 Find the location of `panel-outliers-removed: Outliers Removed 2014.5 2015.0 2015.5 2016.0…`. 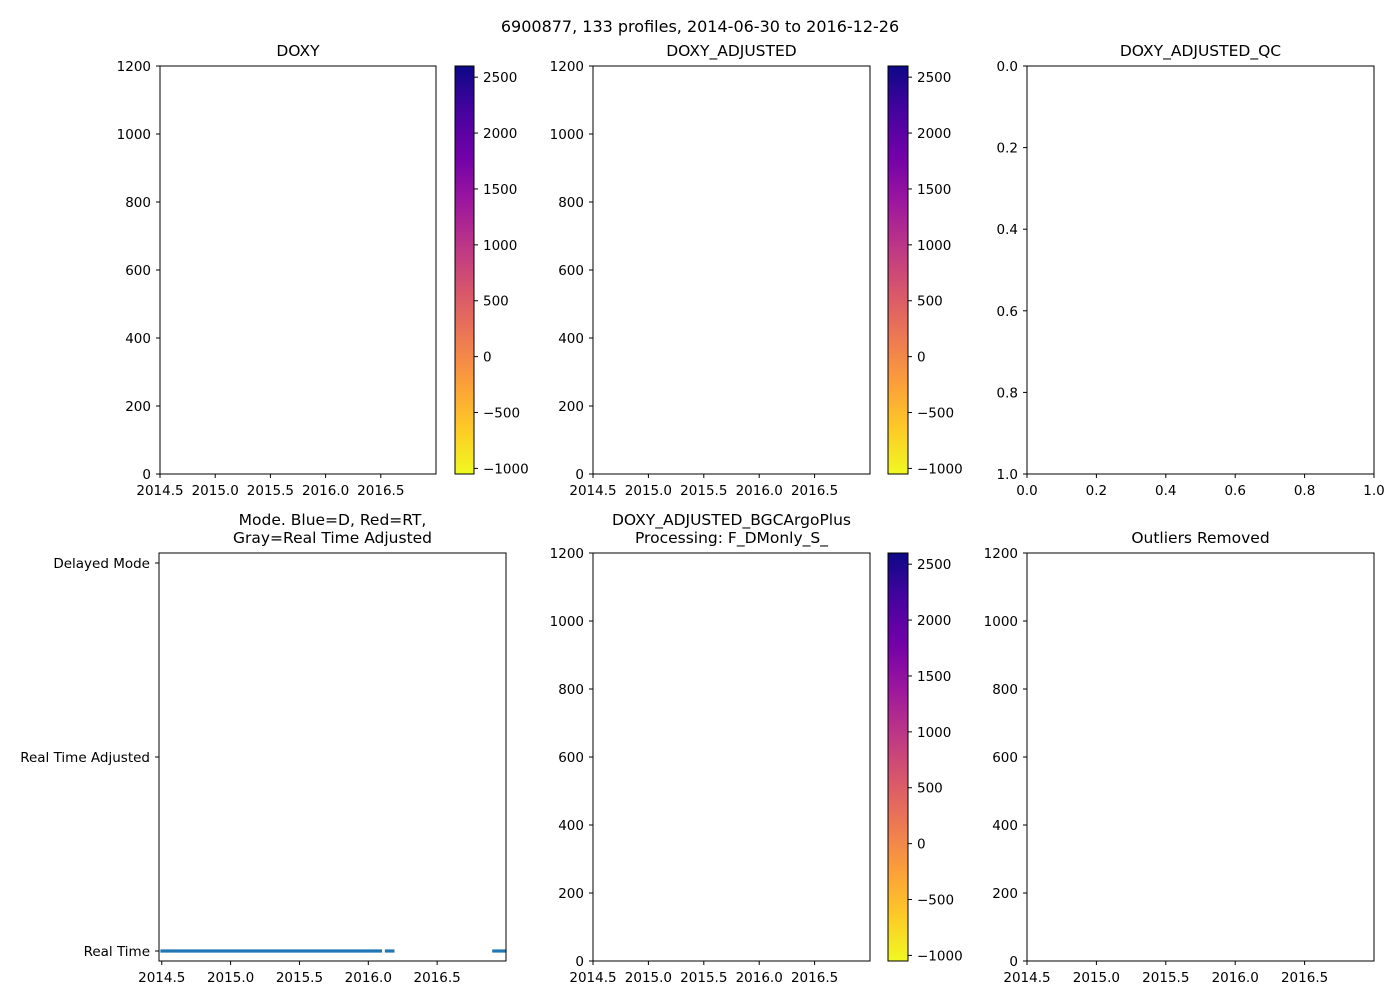

panel-outliers-removed: Outliers Removed 2014.5 2015.0 2015.5 2016.0… is located at coordinates (1179, 757).